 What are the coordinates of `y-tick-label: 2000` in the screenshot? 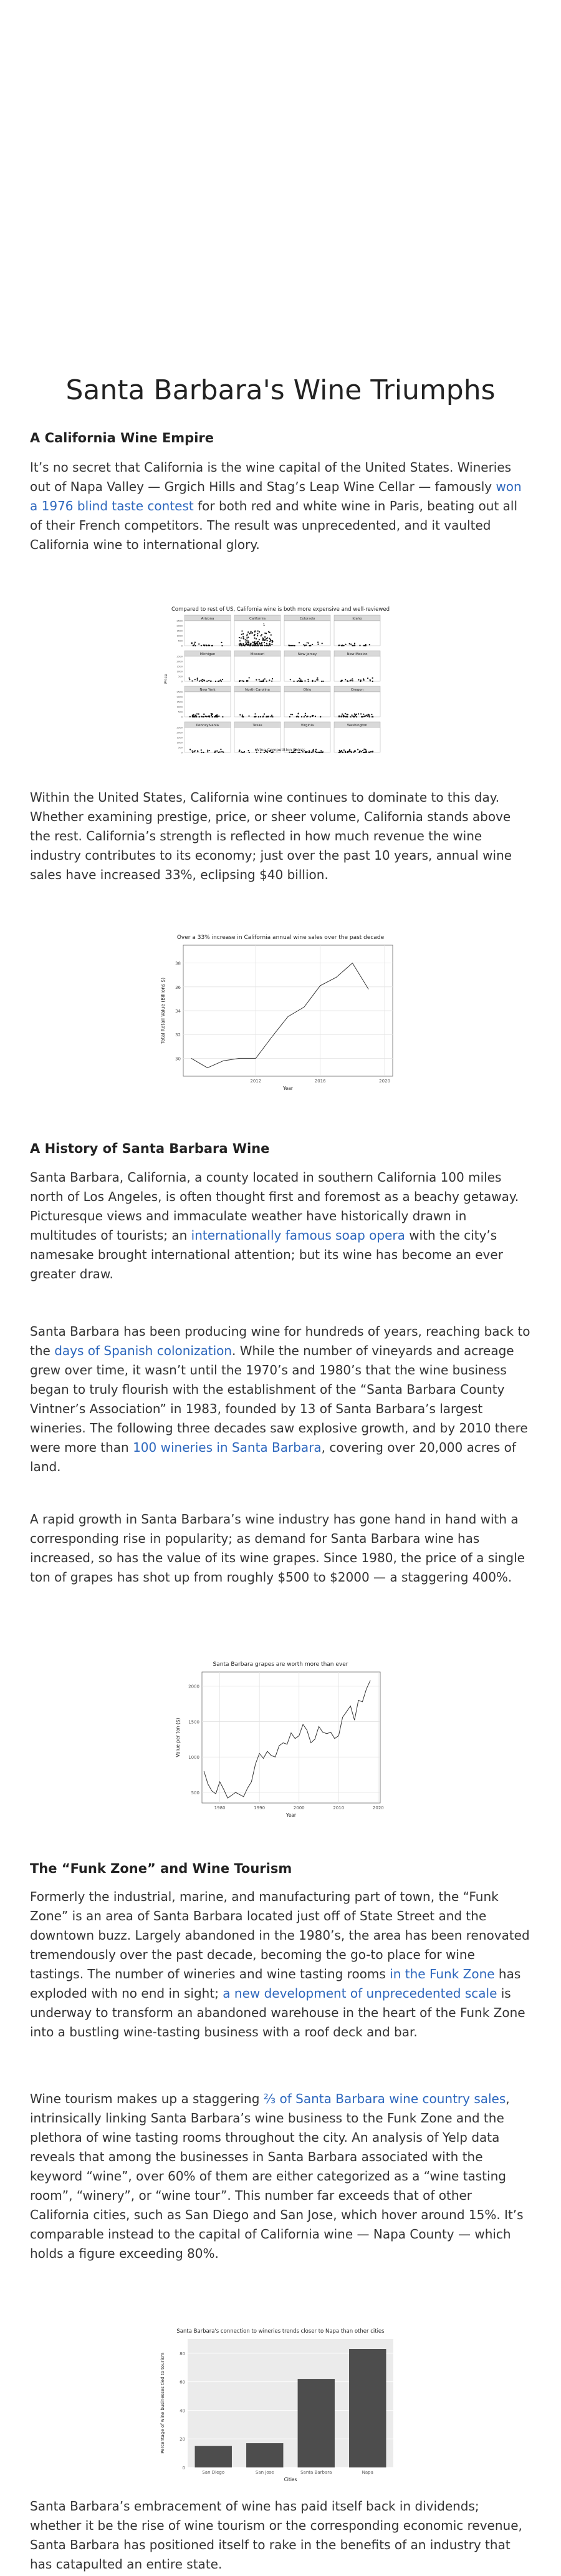 It's located at (179, 732).